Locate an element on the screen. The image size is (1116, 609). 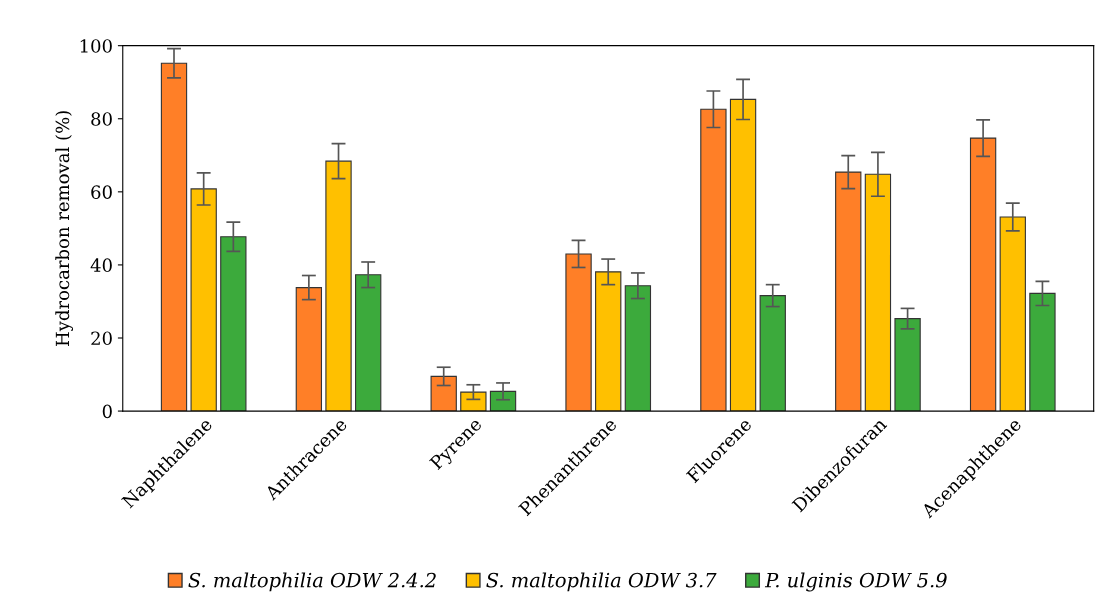
y-axis-title: Hydrocarbon removal (%) is located at coordinates (64, 229).